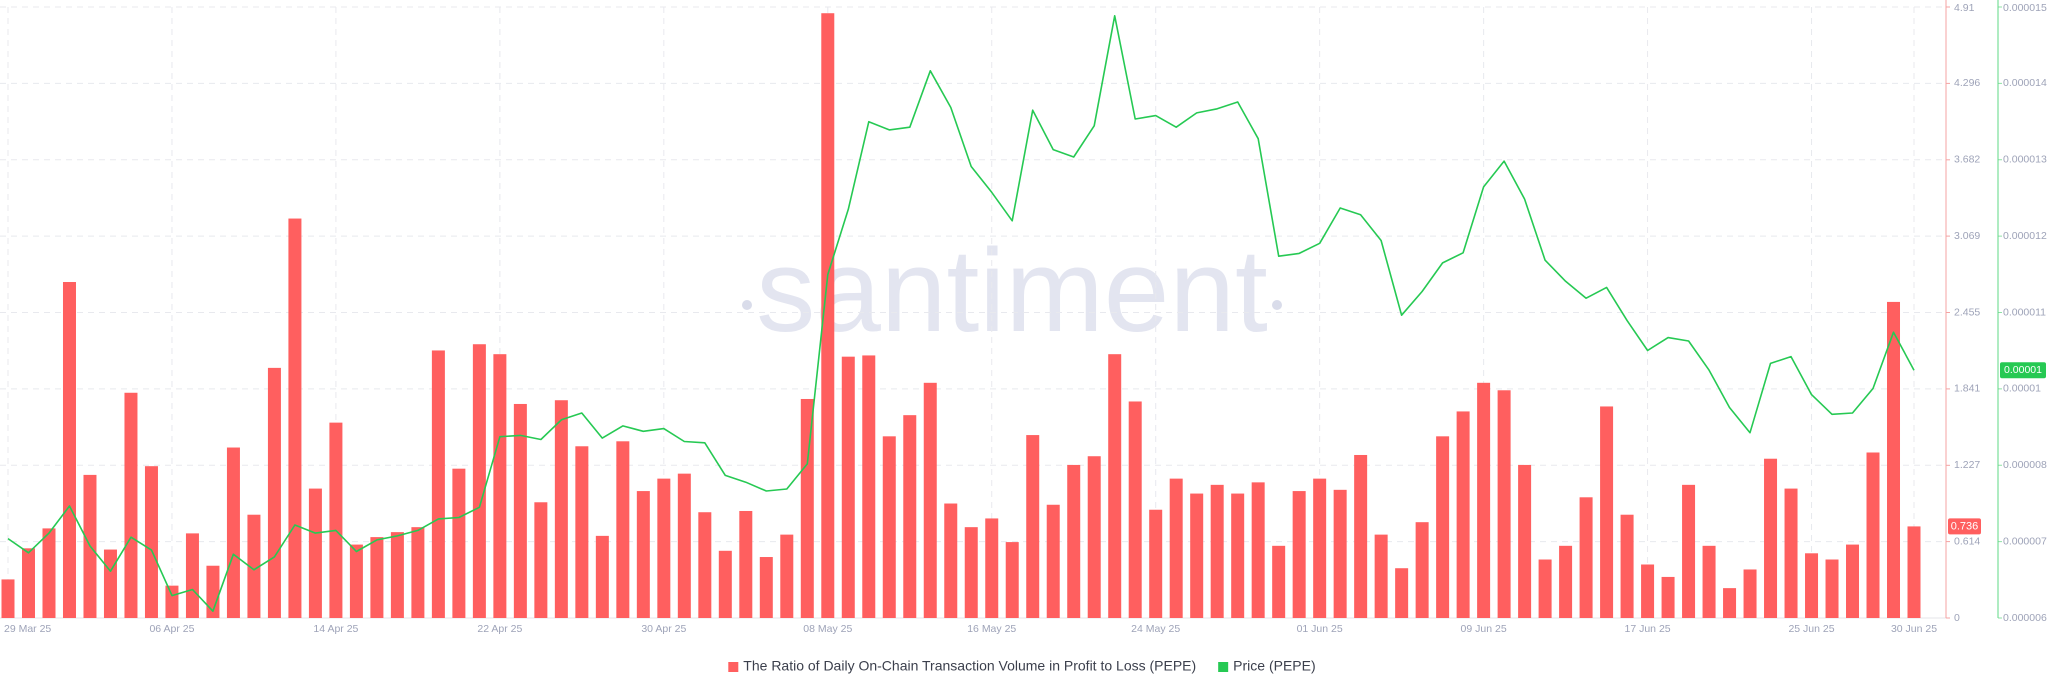 The height and width of the screenshot is (693, 2048). I want to click on y-tick-label: 3.069, so click(1967, 236).